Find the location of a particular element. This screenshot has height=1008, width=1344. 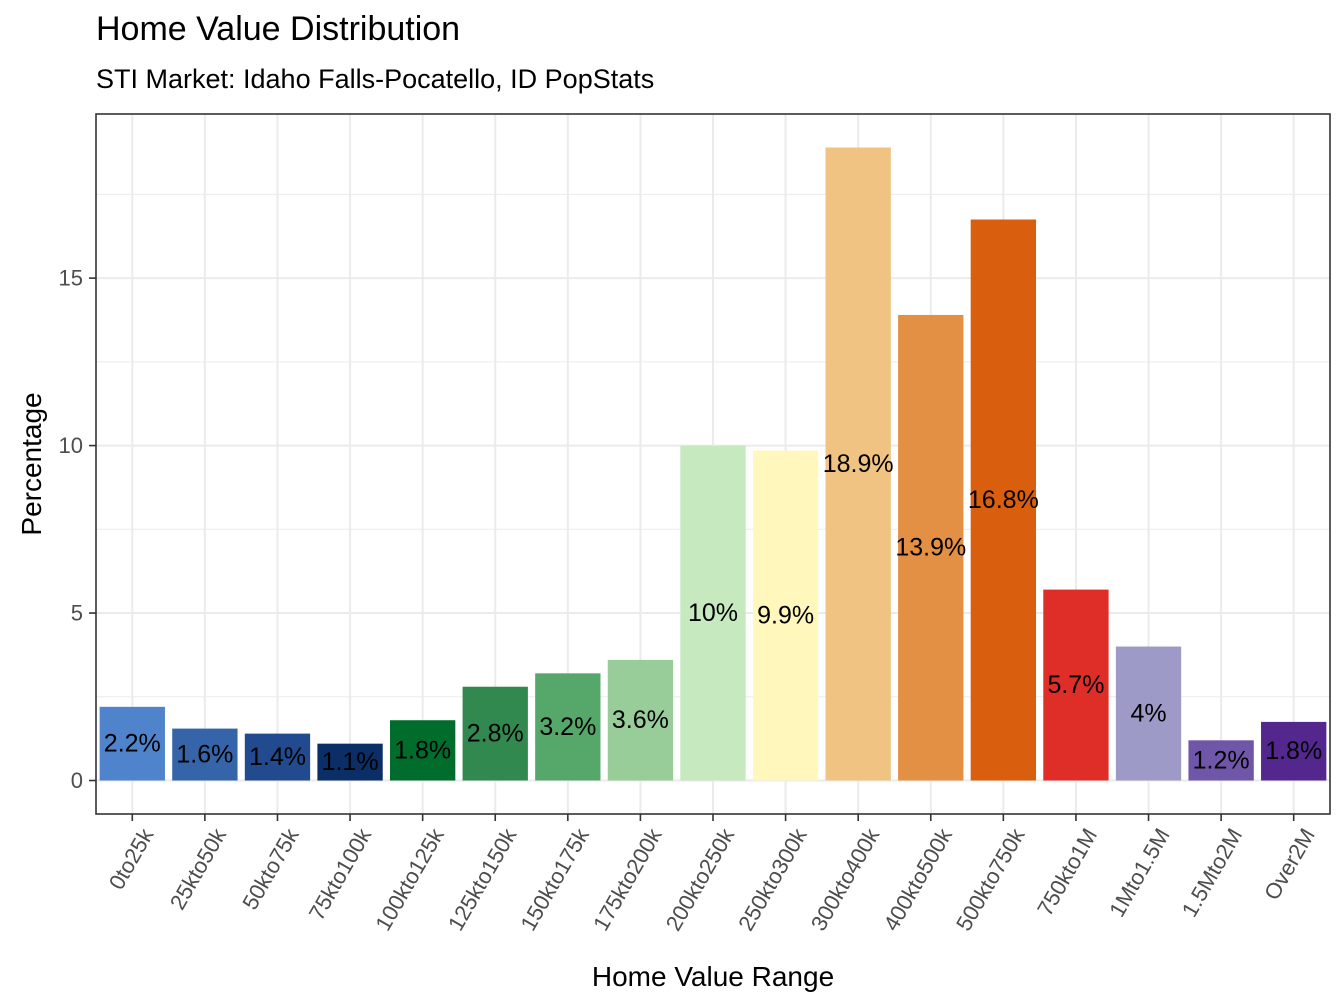

bar-50kto75k is located at coordinates (277, 757).